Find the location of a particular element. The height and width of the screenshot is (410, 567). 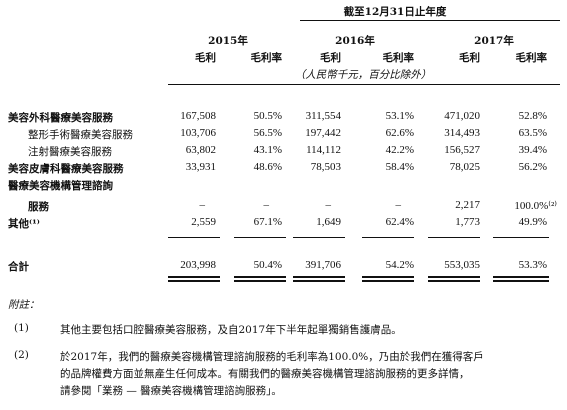

note-line: 請參閱「業務 — 醫療美容機構管理諮詢服務」。 is located at coordinates (171, 391).